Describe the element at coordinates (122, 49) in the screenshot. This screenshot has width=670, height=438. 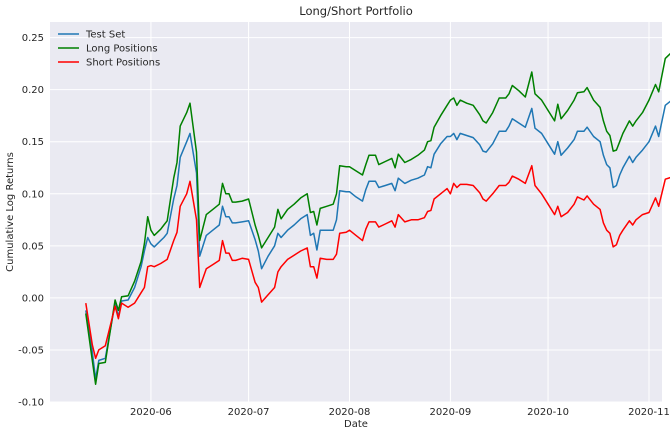
I see `legend-entry: Long Positions` at that location.